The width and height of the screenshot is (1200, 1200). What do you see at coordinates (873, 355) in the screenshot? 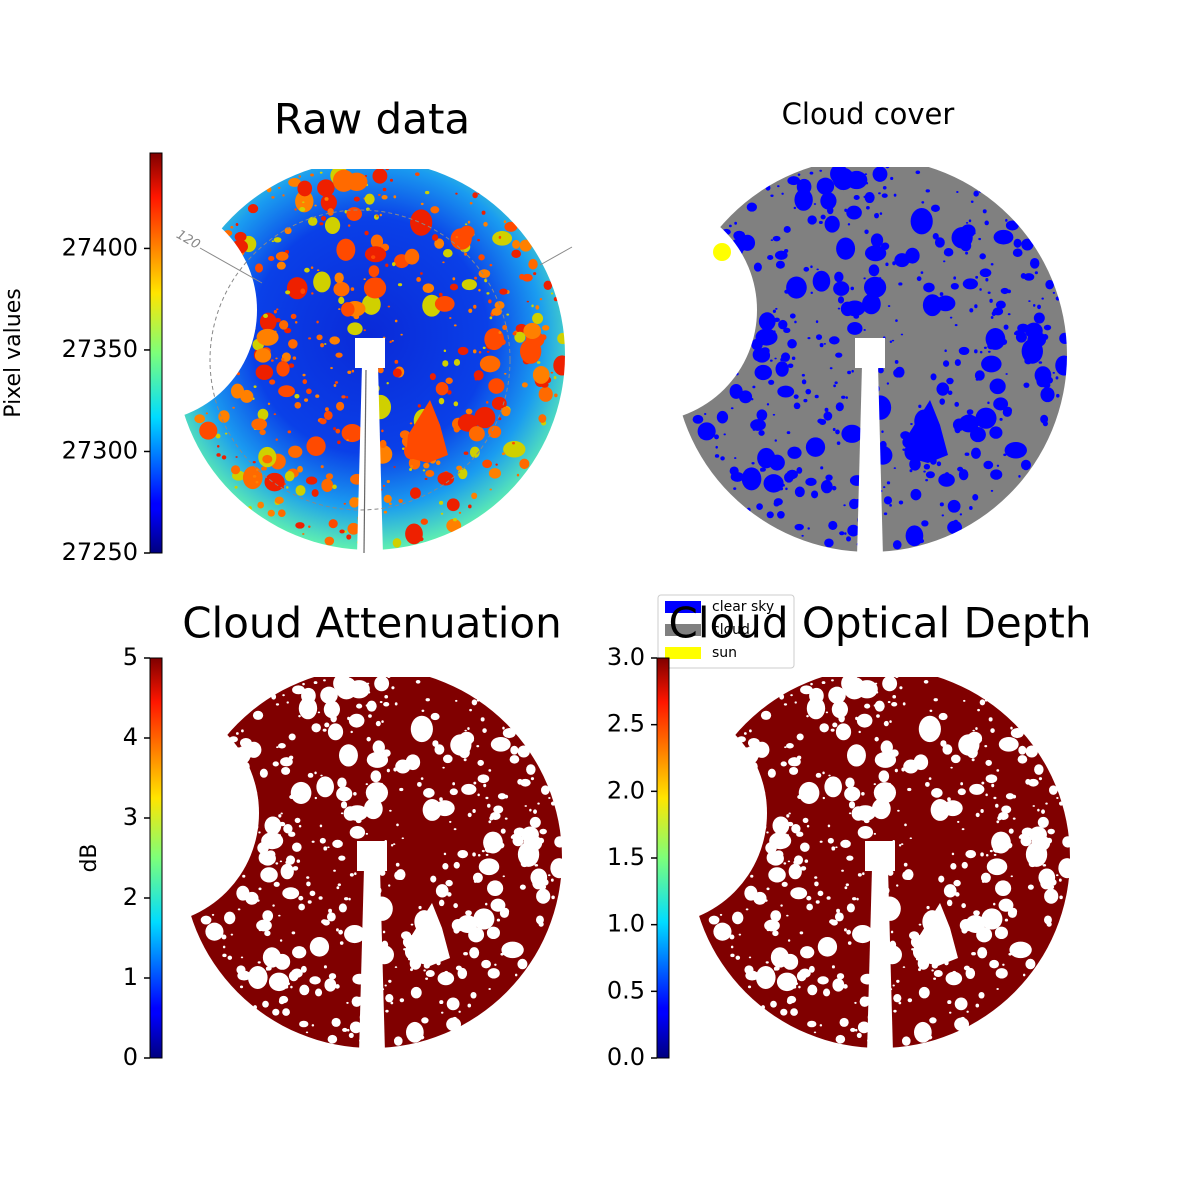
I see `sky-image` at bounding box center [873, 355].